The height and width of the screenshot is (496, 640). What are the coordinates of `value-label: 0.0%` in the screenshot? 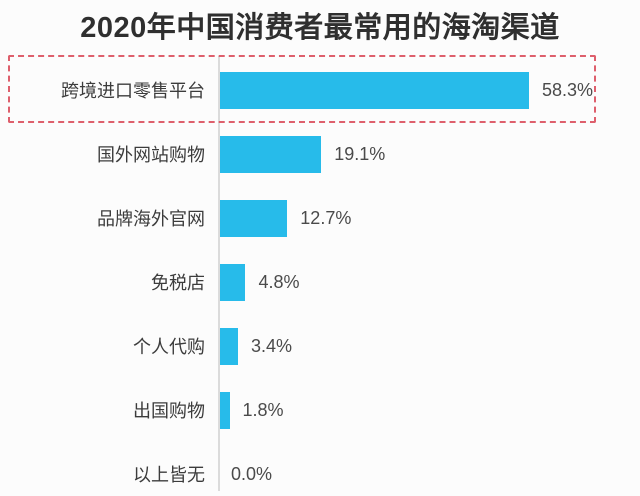 It's located at (252, 473).